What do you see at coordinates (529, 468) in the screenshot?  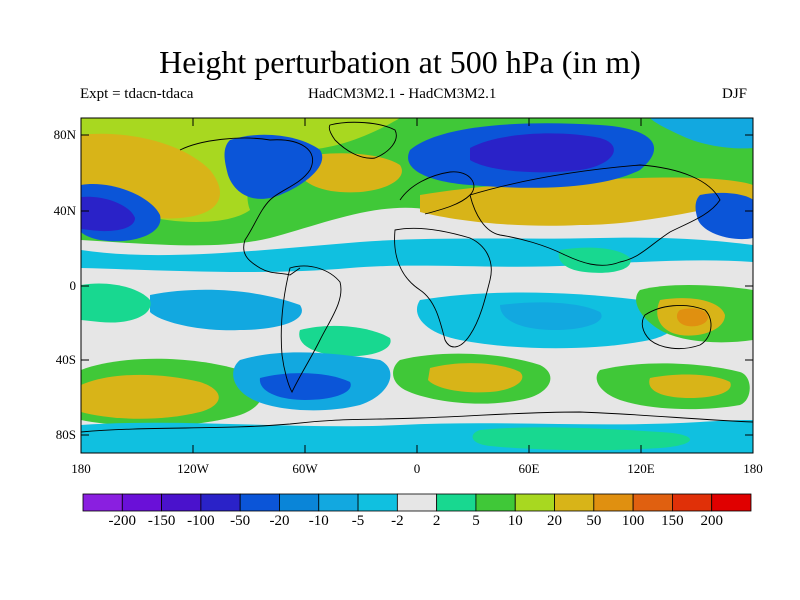 I see `lon-label-60e: 60E` at bounding box center [529, 468].